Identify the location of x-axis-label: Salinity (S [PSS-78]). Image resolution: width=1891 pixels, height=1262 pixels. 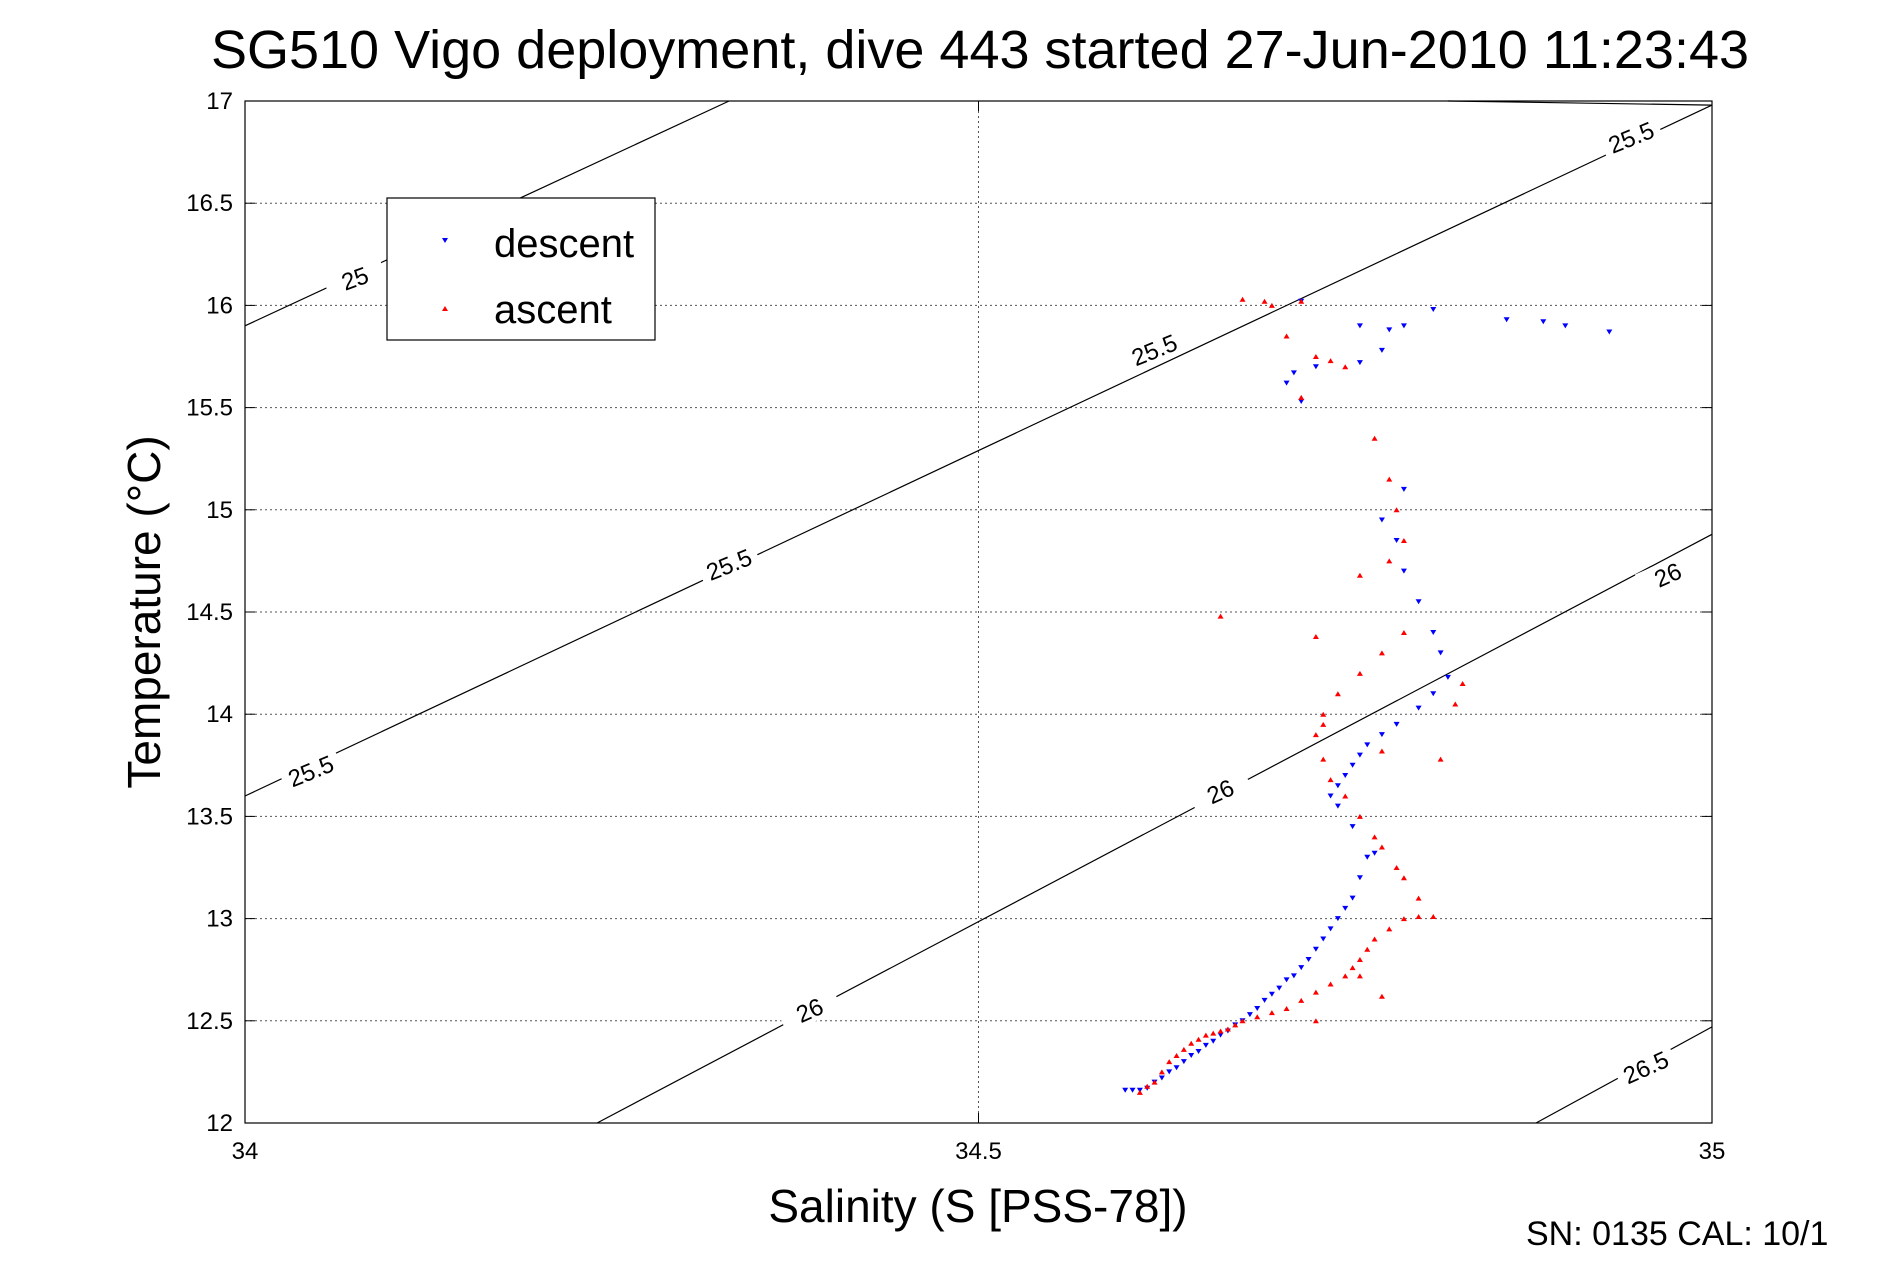
(977, 1206).